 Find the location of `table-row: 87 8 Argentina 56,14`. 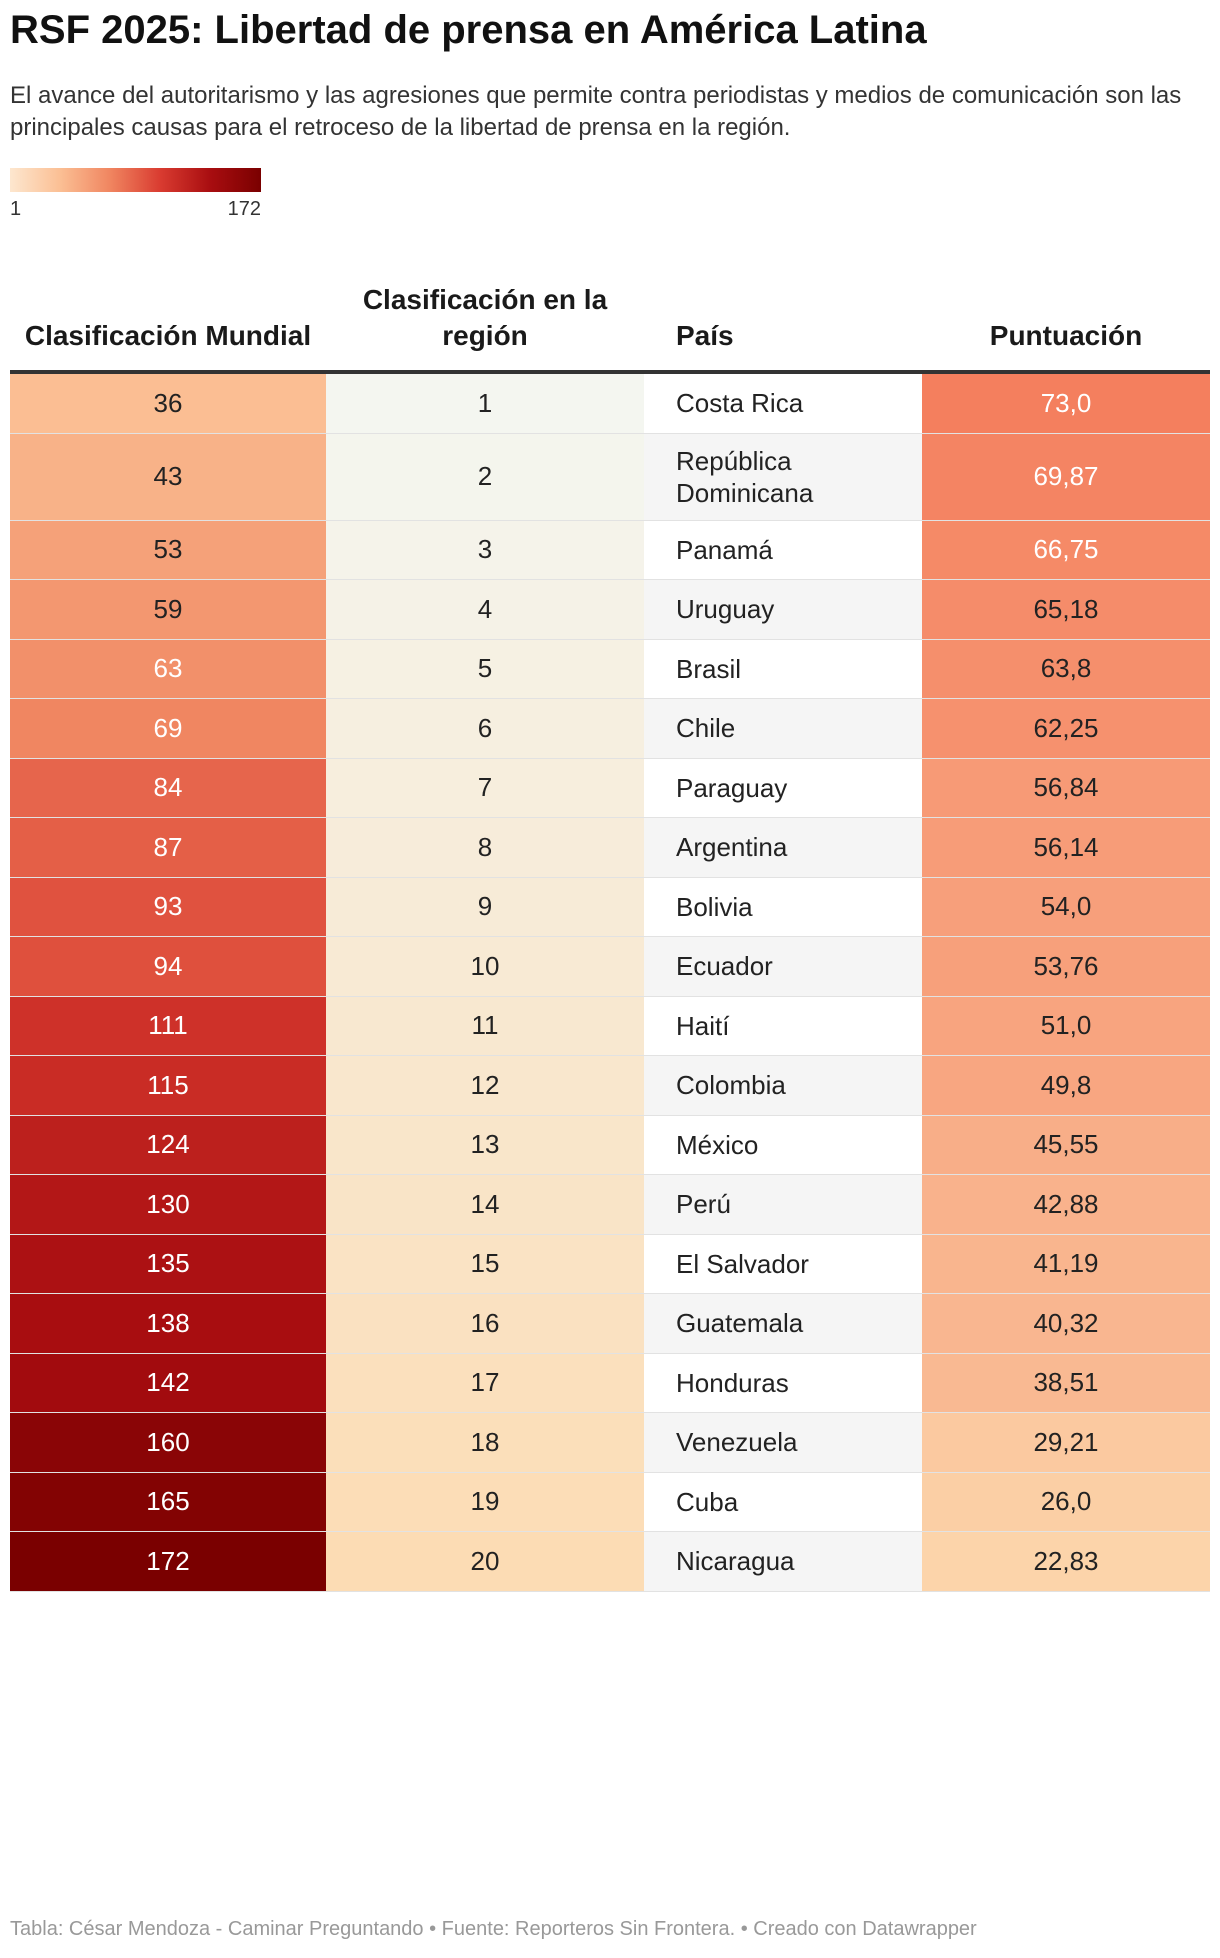

table-row: 87 8 Argentina 56,14 is located at coordinates (610, 848).